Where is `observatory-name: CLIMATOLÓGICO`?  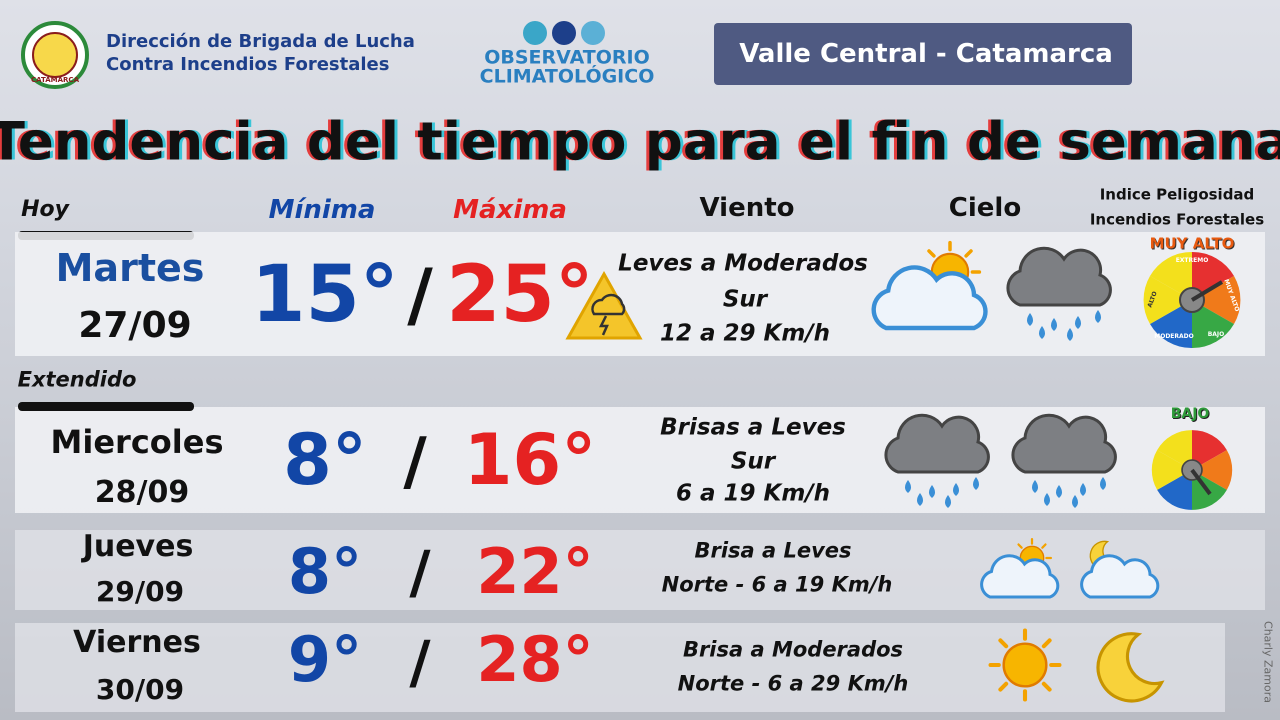
observatory-name: CLIMATOLÓGICO is located at coordinates (567, 76).